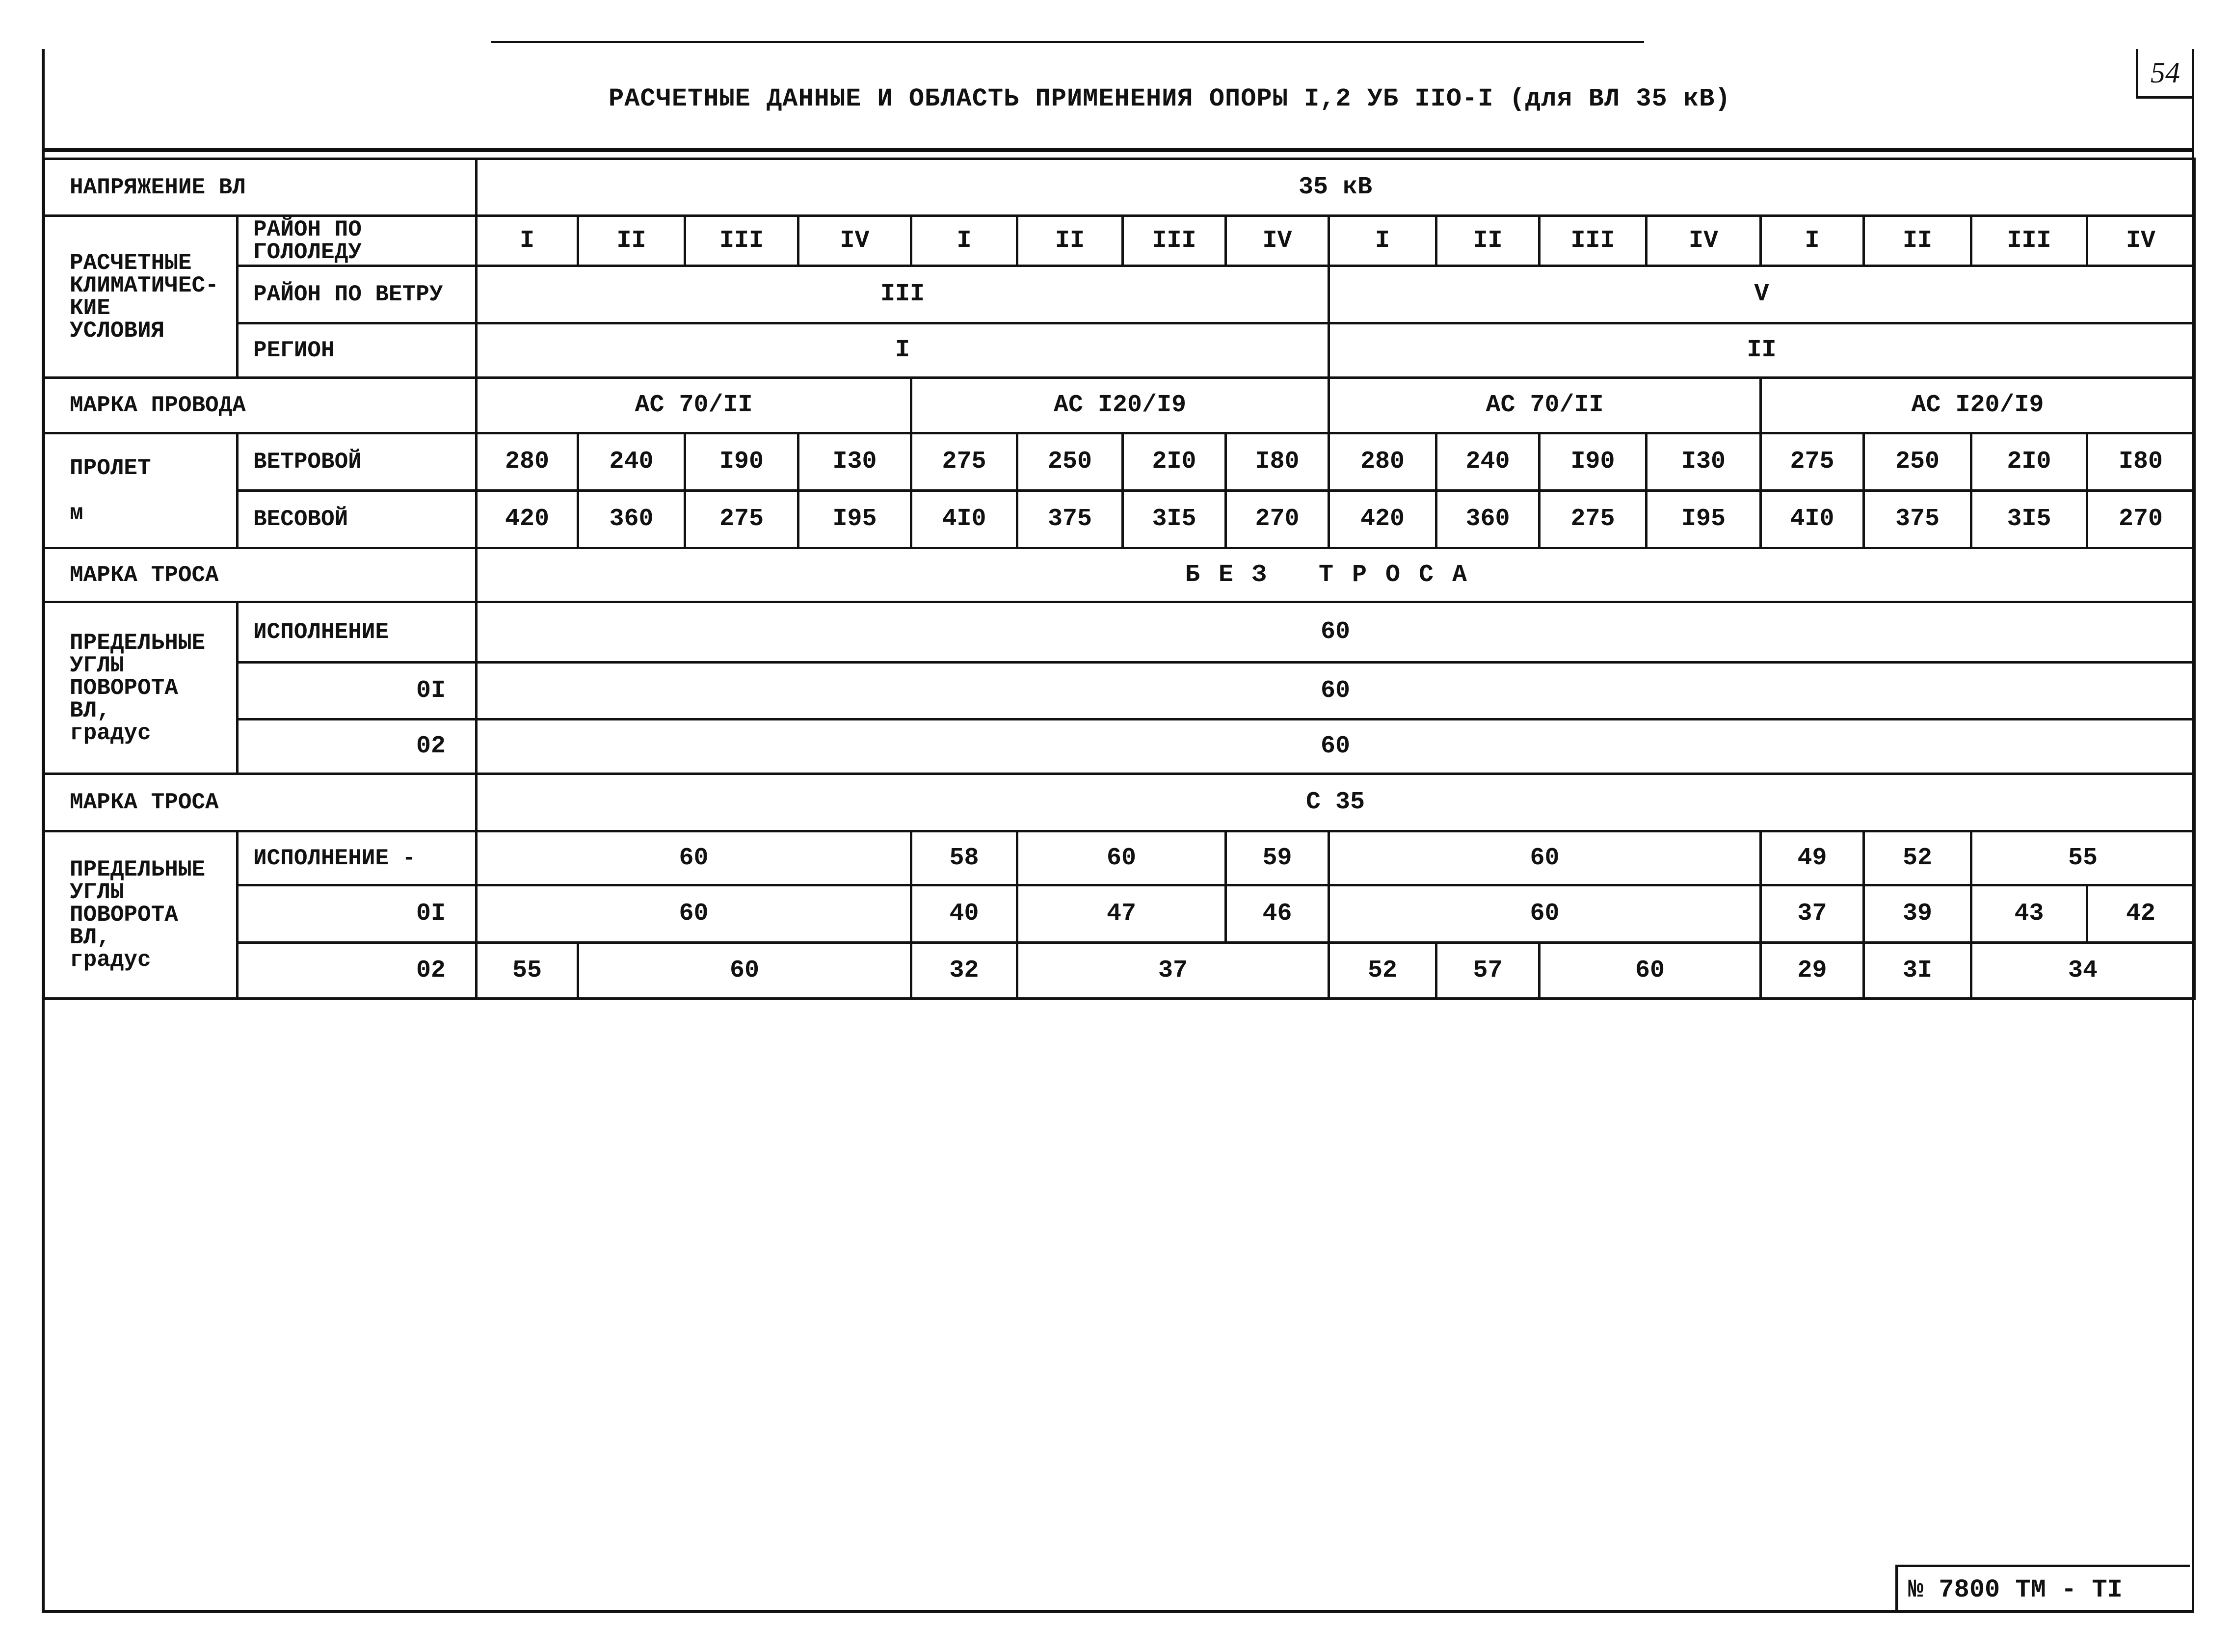 The width and height of the screenshot is (2232, 1652). What do you see at coordinates (1383, 519) in the screenshot?
I see `table-cell: 420` at bounding box center [1383, 519].